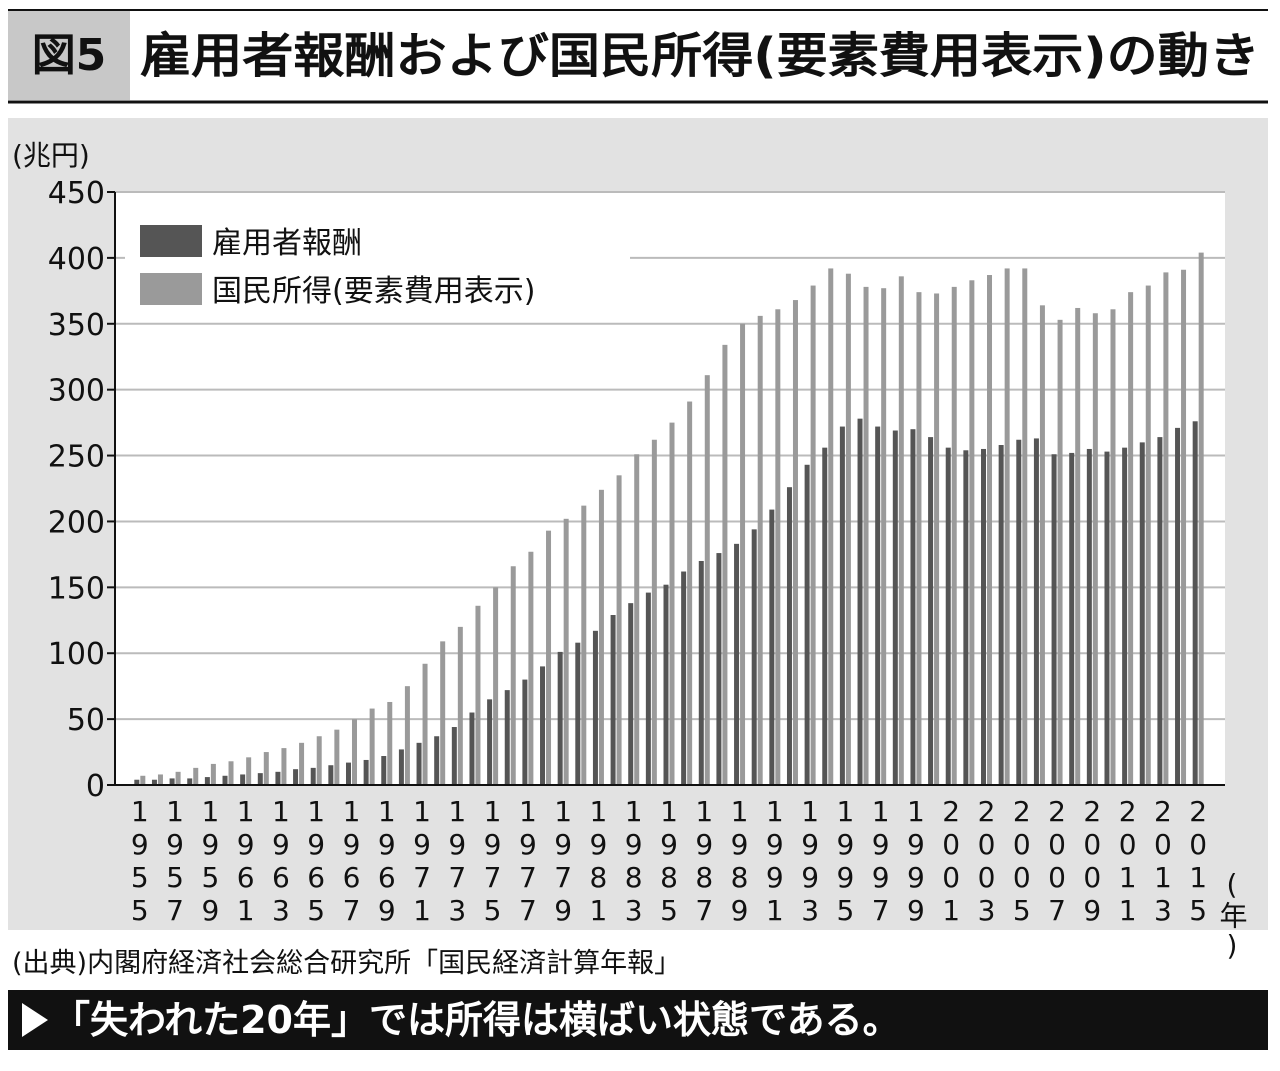  What do you see at coordinates (76, 654) in the screenshot?
I see `y-tick-label: 100` at bounding box center [76, 654].